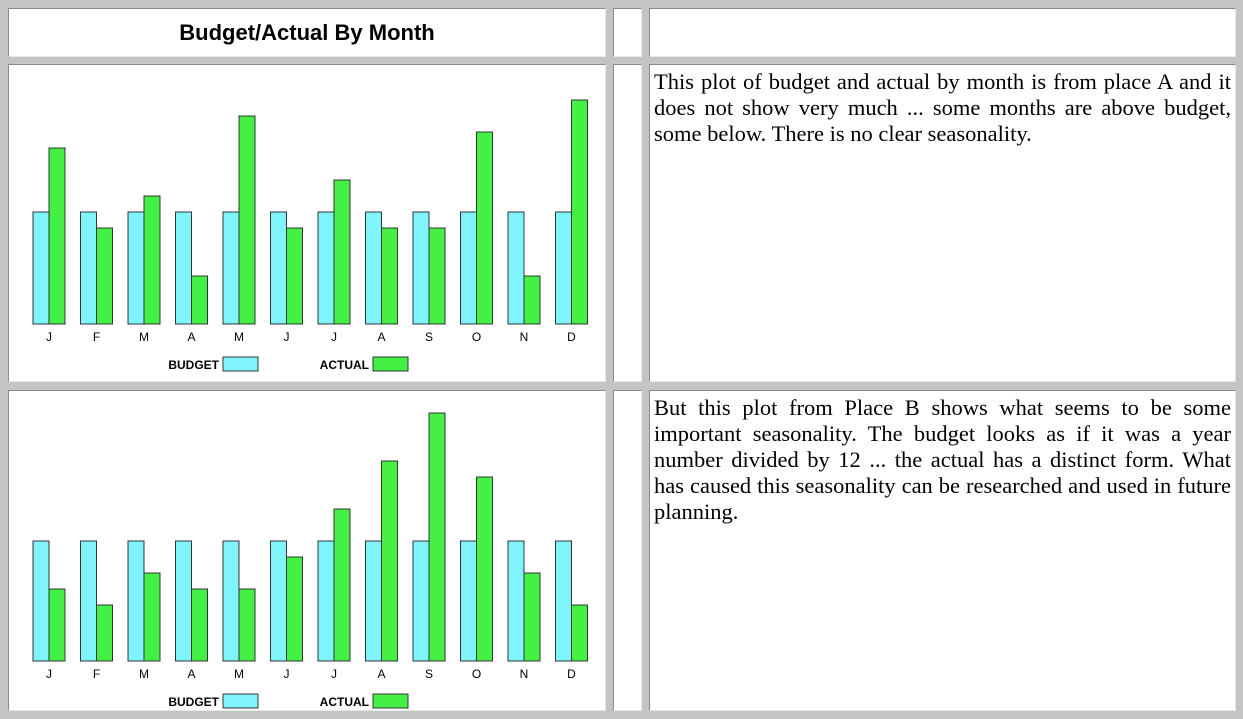 The width and height of the screenshot is (1243, 719). I want to click on header-cell: Budget/Actual By Month, so click(307, 32).